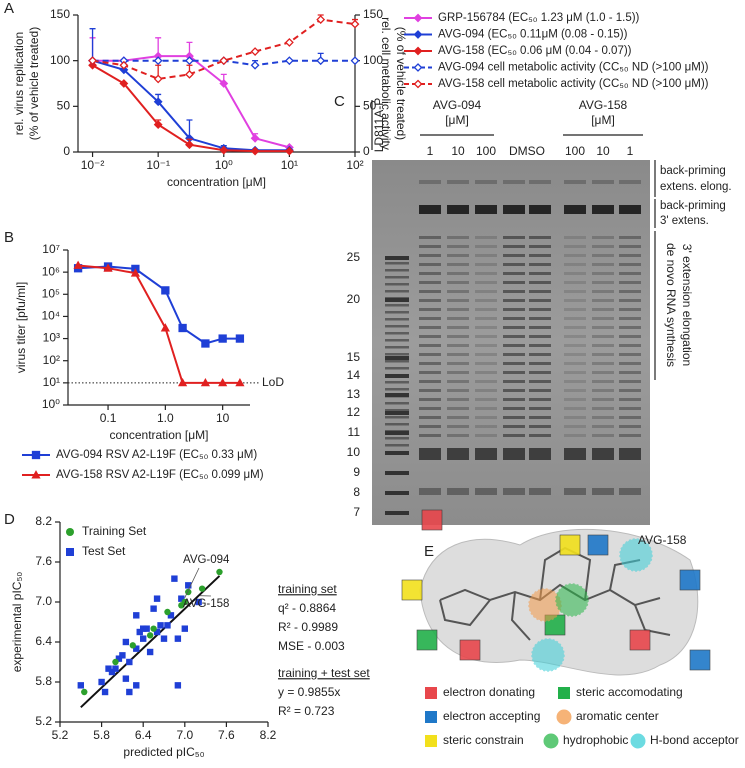 Image resolution: width=745 pixels, height=768 pixels. Describe the element at coordinates (687, 305) in the screenshot. I see `gel-annotation: 3' extension elongation` at that location.